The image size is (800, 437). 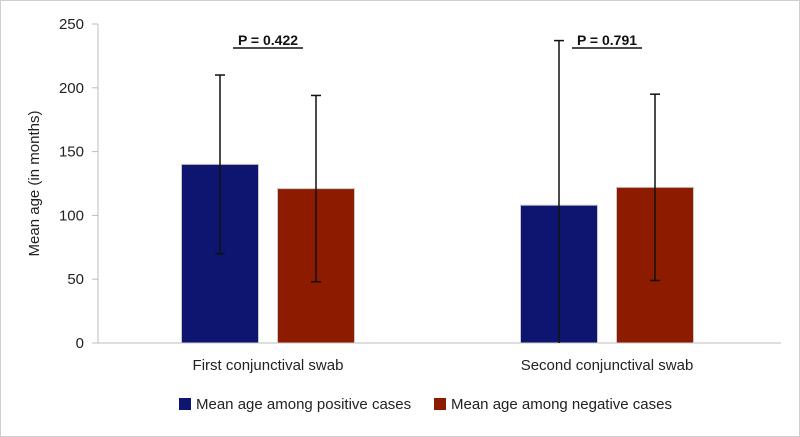 I want to click on y-tick-label: 200, so click(x=71, y=88).